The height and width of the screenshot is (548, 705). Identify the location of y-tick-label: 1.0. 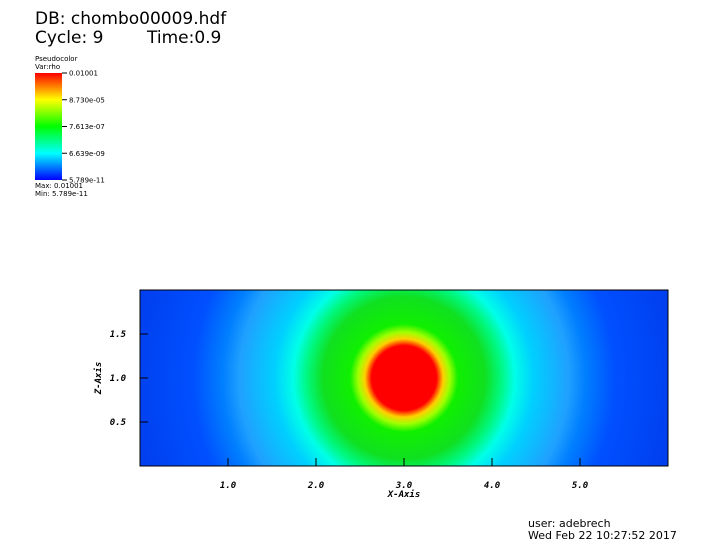
(118, 379).